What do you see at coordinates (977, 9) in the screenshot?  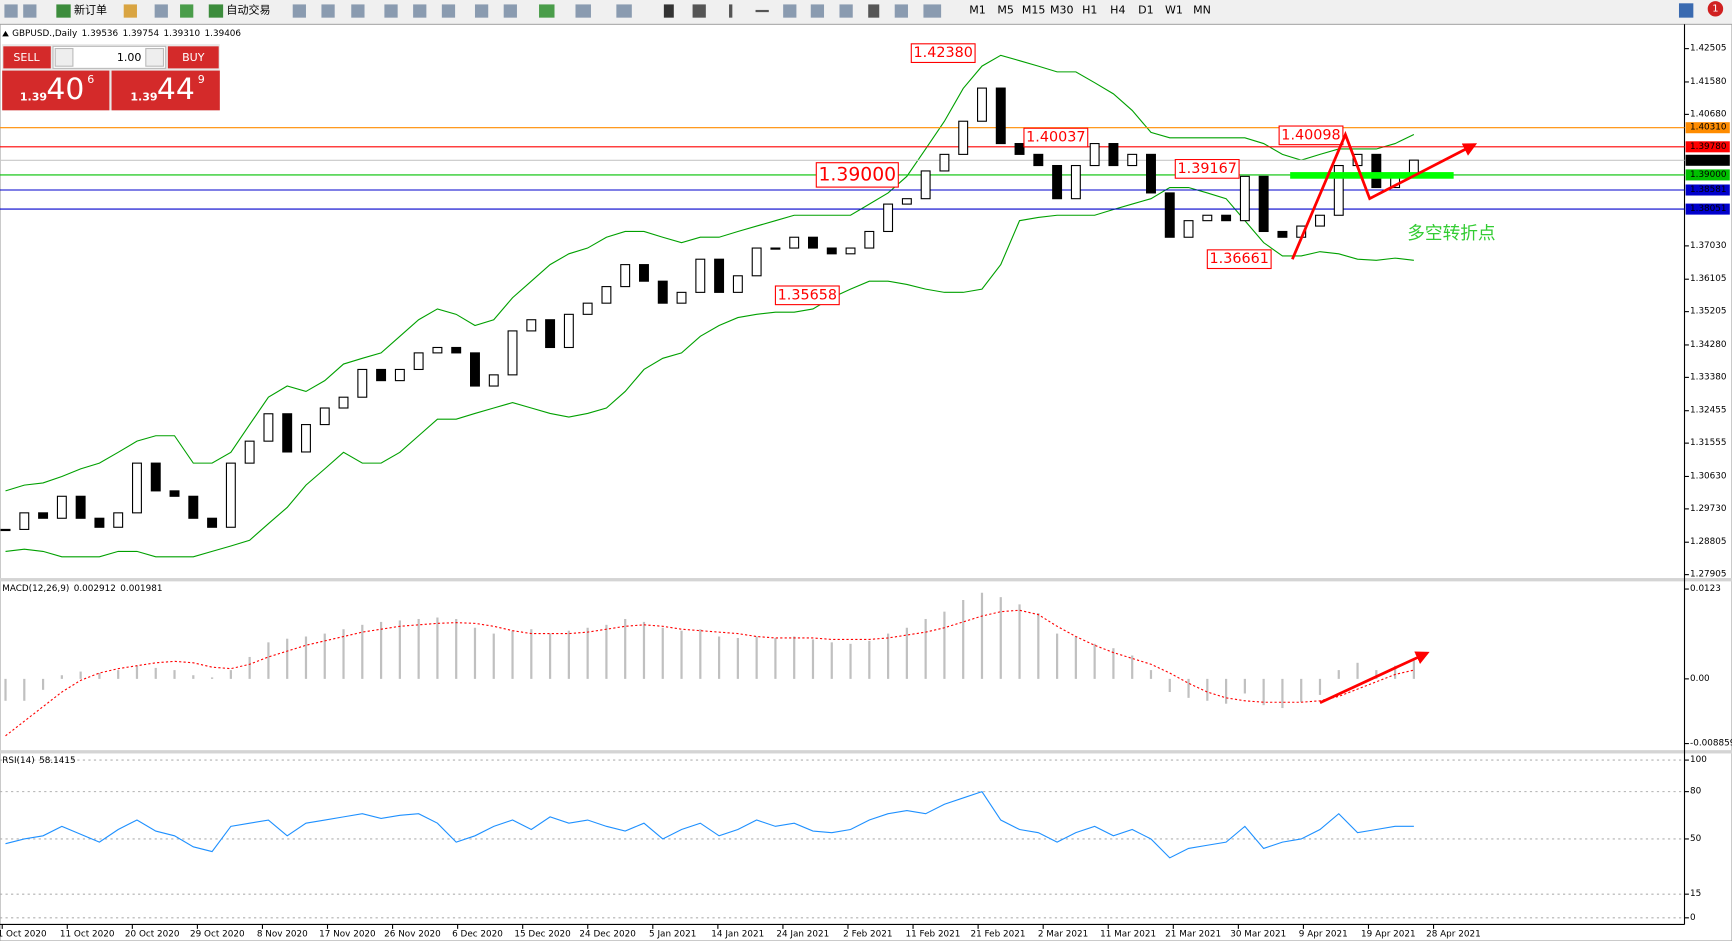 I see `timeframe-button: M1` at bounding box center [977, 9].